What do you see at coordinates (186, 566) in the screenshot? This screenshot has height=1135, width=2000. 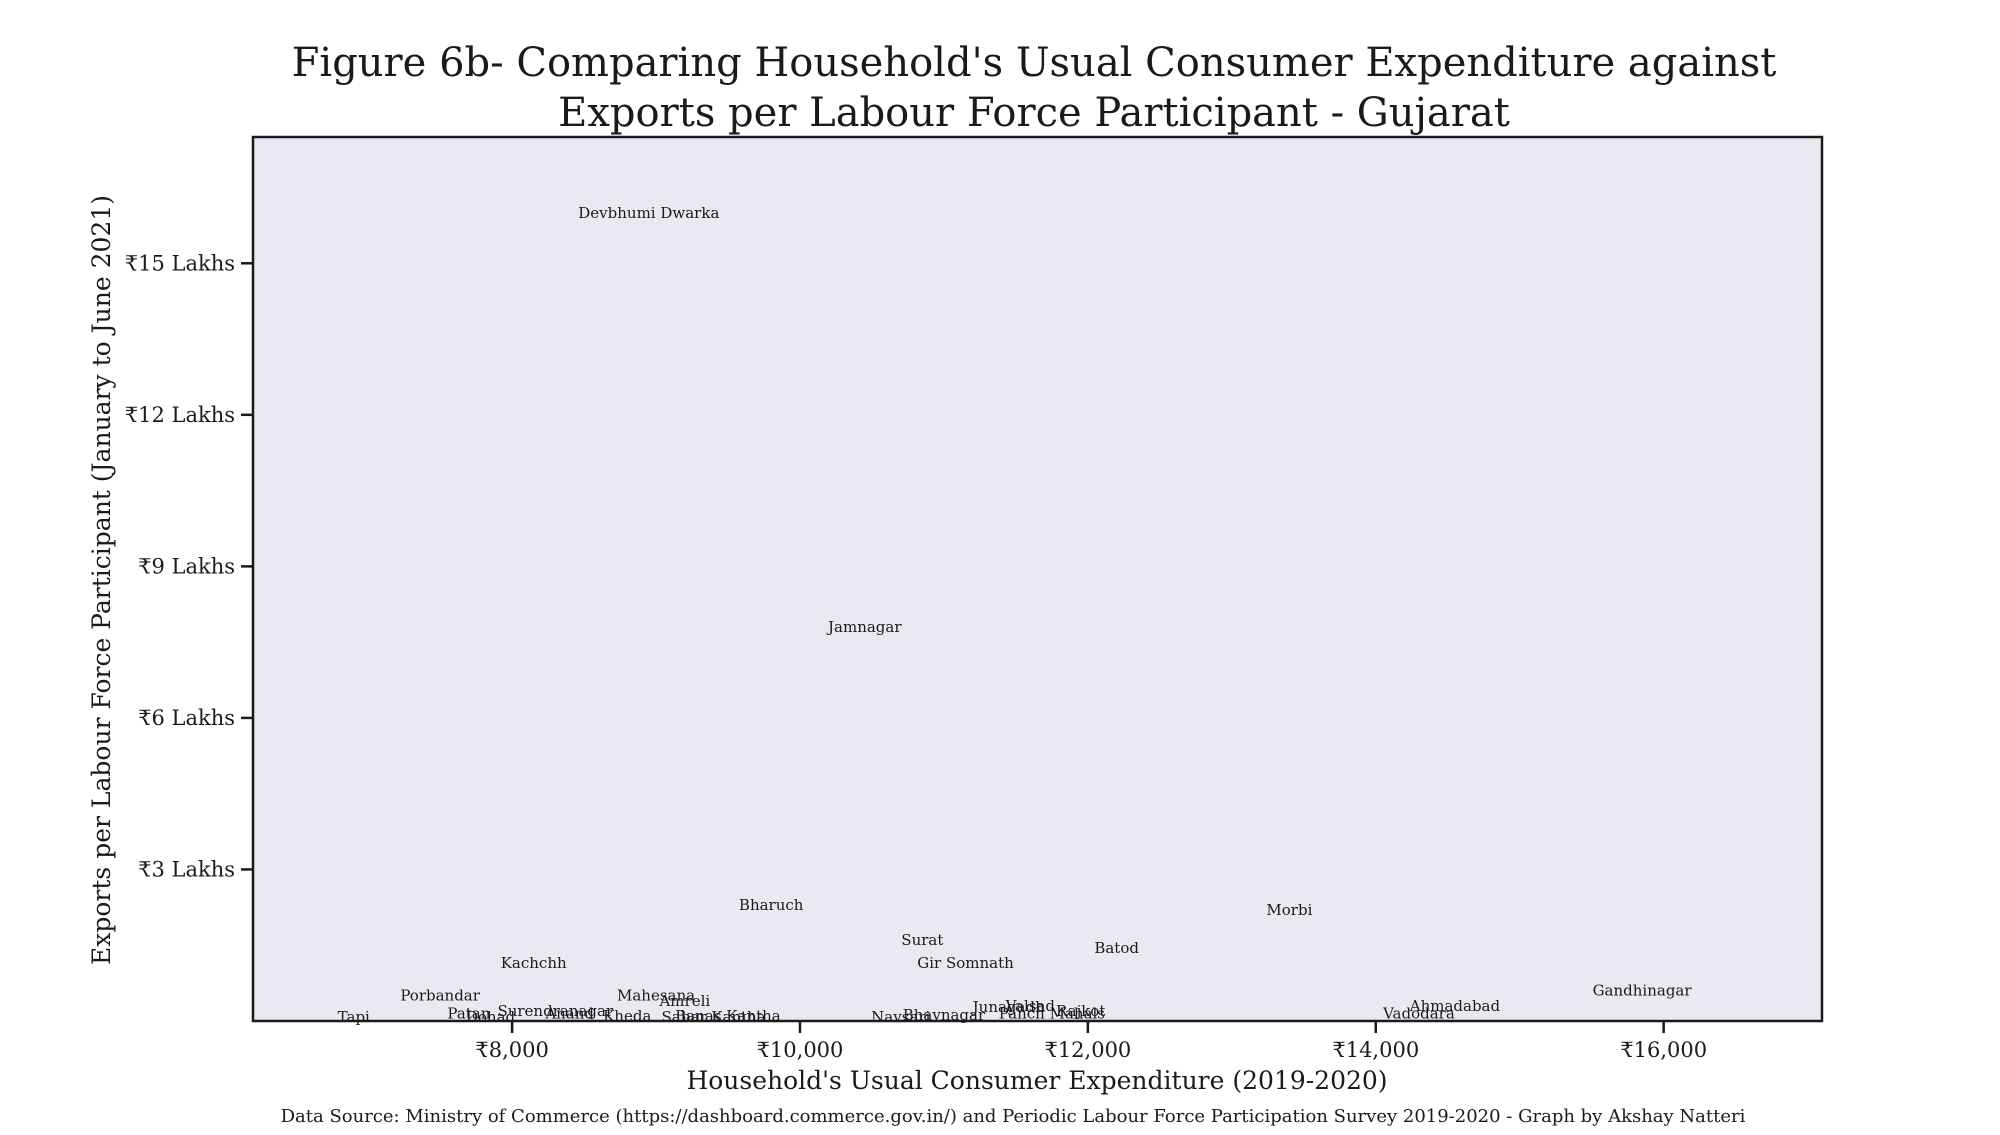 I see `y-tick-label: ₹9 Lakhs` at bounding box center [186, 566].